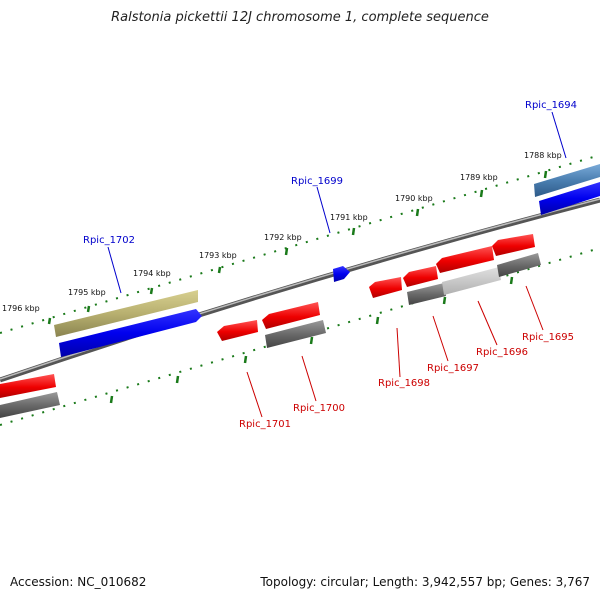 The width and height of the screenshot is (600, 600). What do you see at coordinates (317, 181) in the screenshot?
I see `gene-label-rpic-1699: Rpic_1699` at bounding box center [317, 181].